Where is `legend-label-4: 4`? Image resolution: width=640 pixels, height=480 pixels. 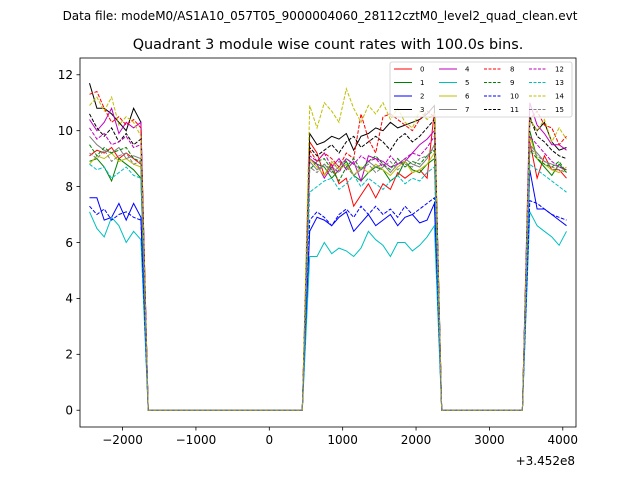 legend-label-4: 4 is located at coordinates (467, 70).